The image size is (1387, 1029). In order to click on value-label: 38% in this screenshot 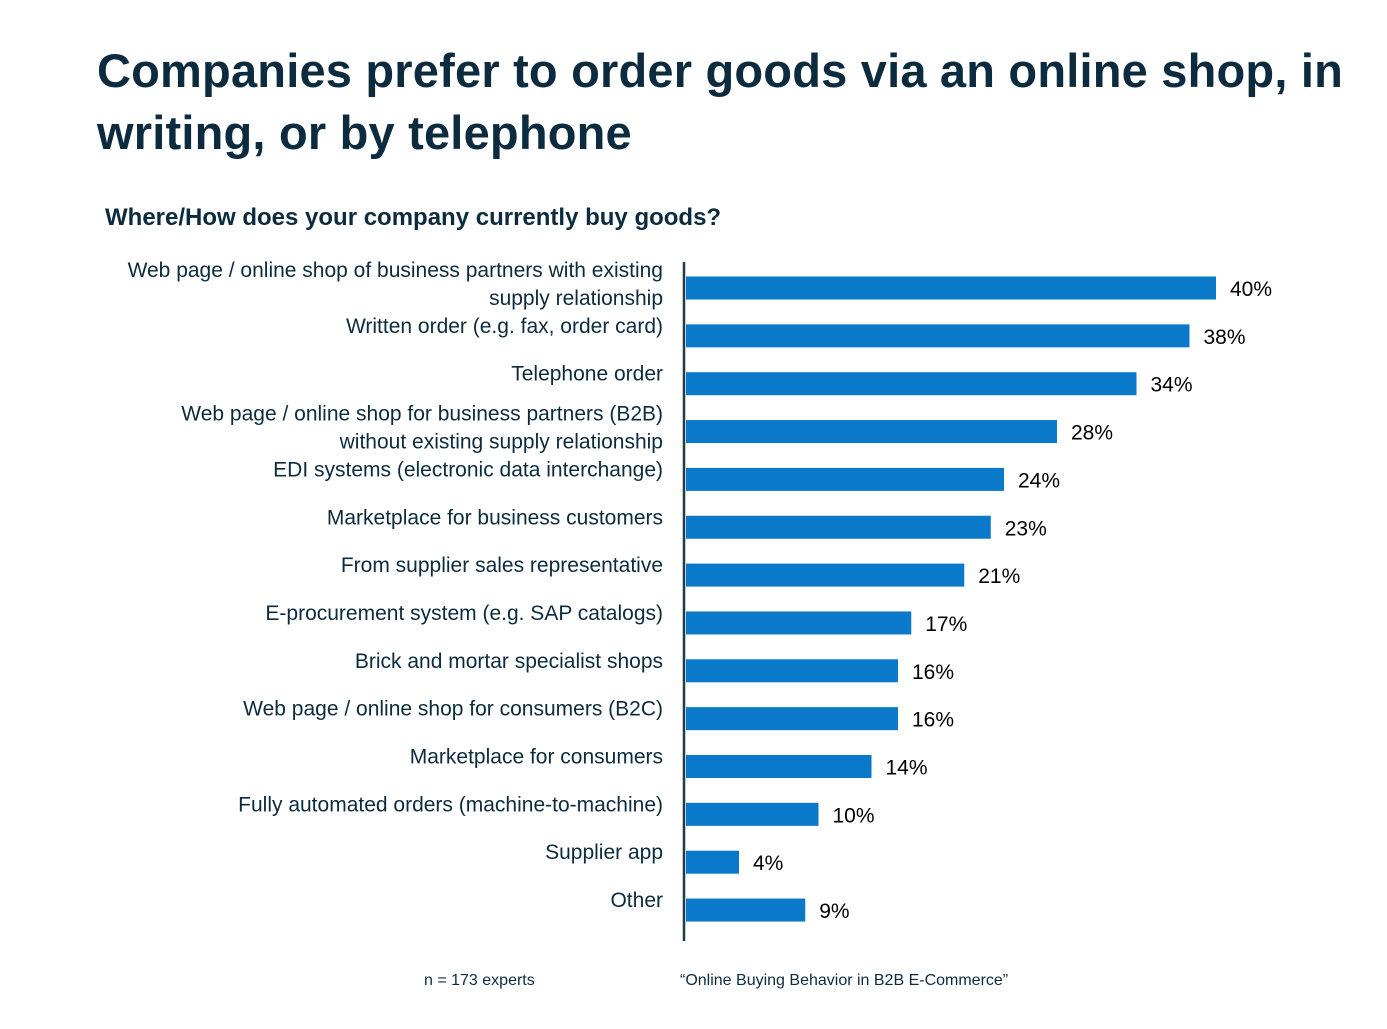, I will do `click(1225, 337)`.